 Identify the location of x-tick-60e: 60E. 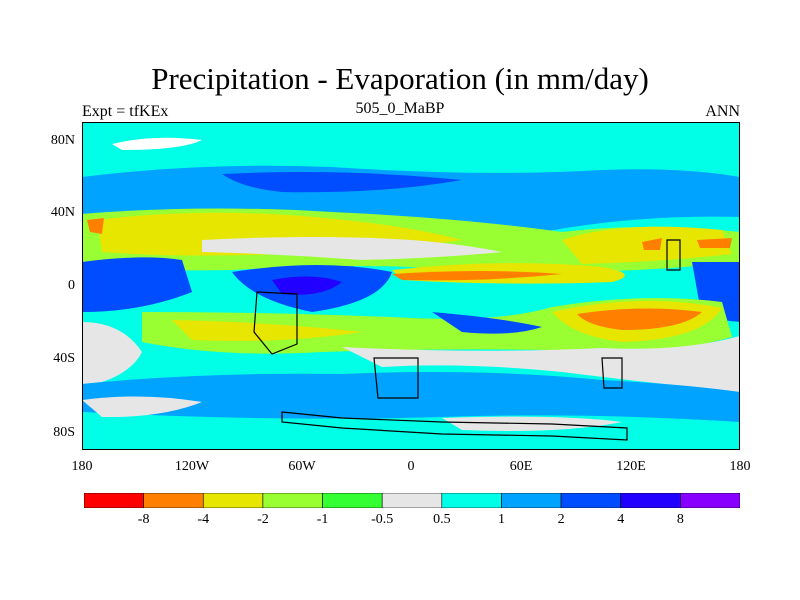
(521, 466).